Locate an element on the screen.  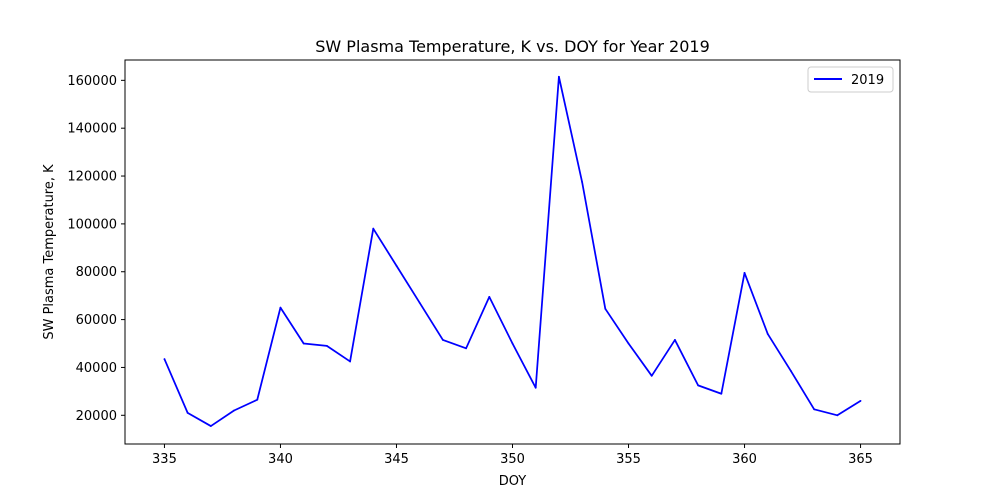
x-axis-ticks: 335 340 345 350 355 360 365 is located at coordinates (512, 455).